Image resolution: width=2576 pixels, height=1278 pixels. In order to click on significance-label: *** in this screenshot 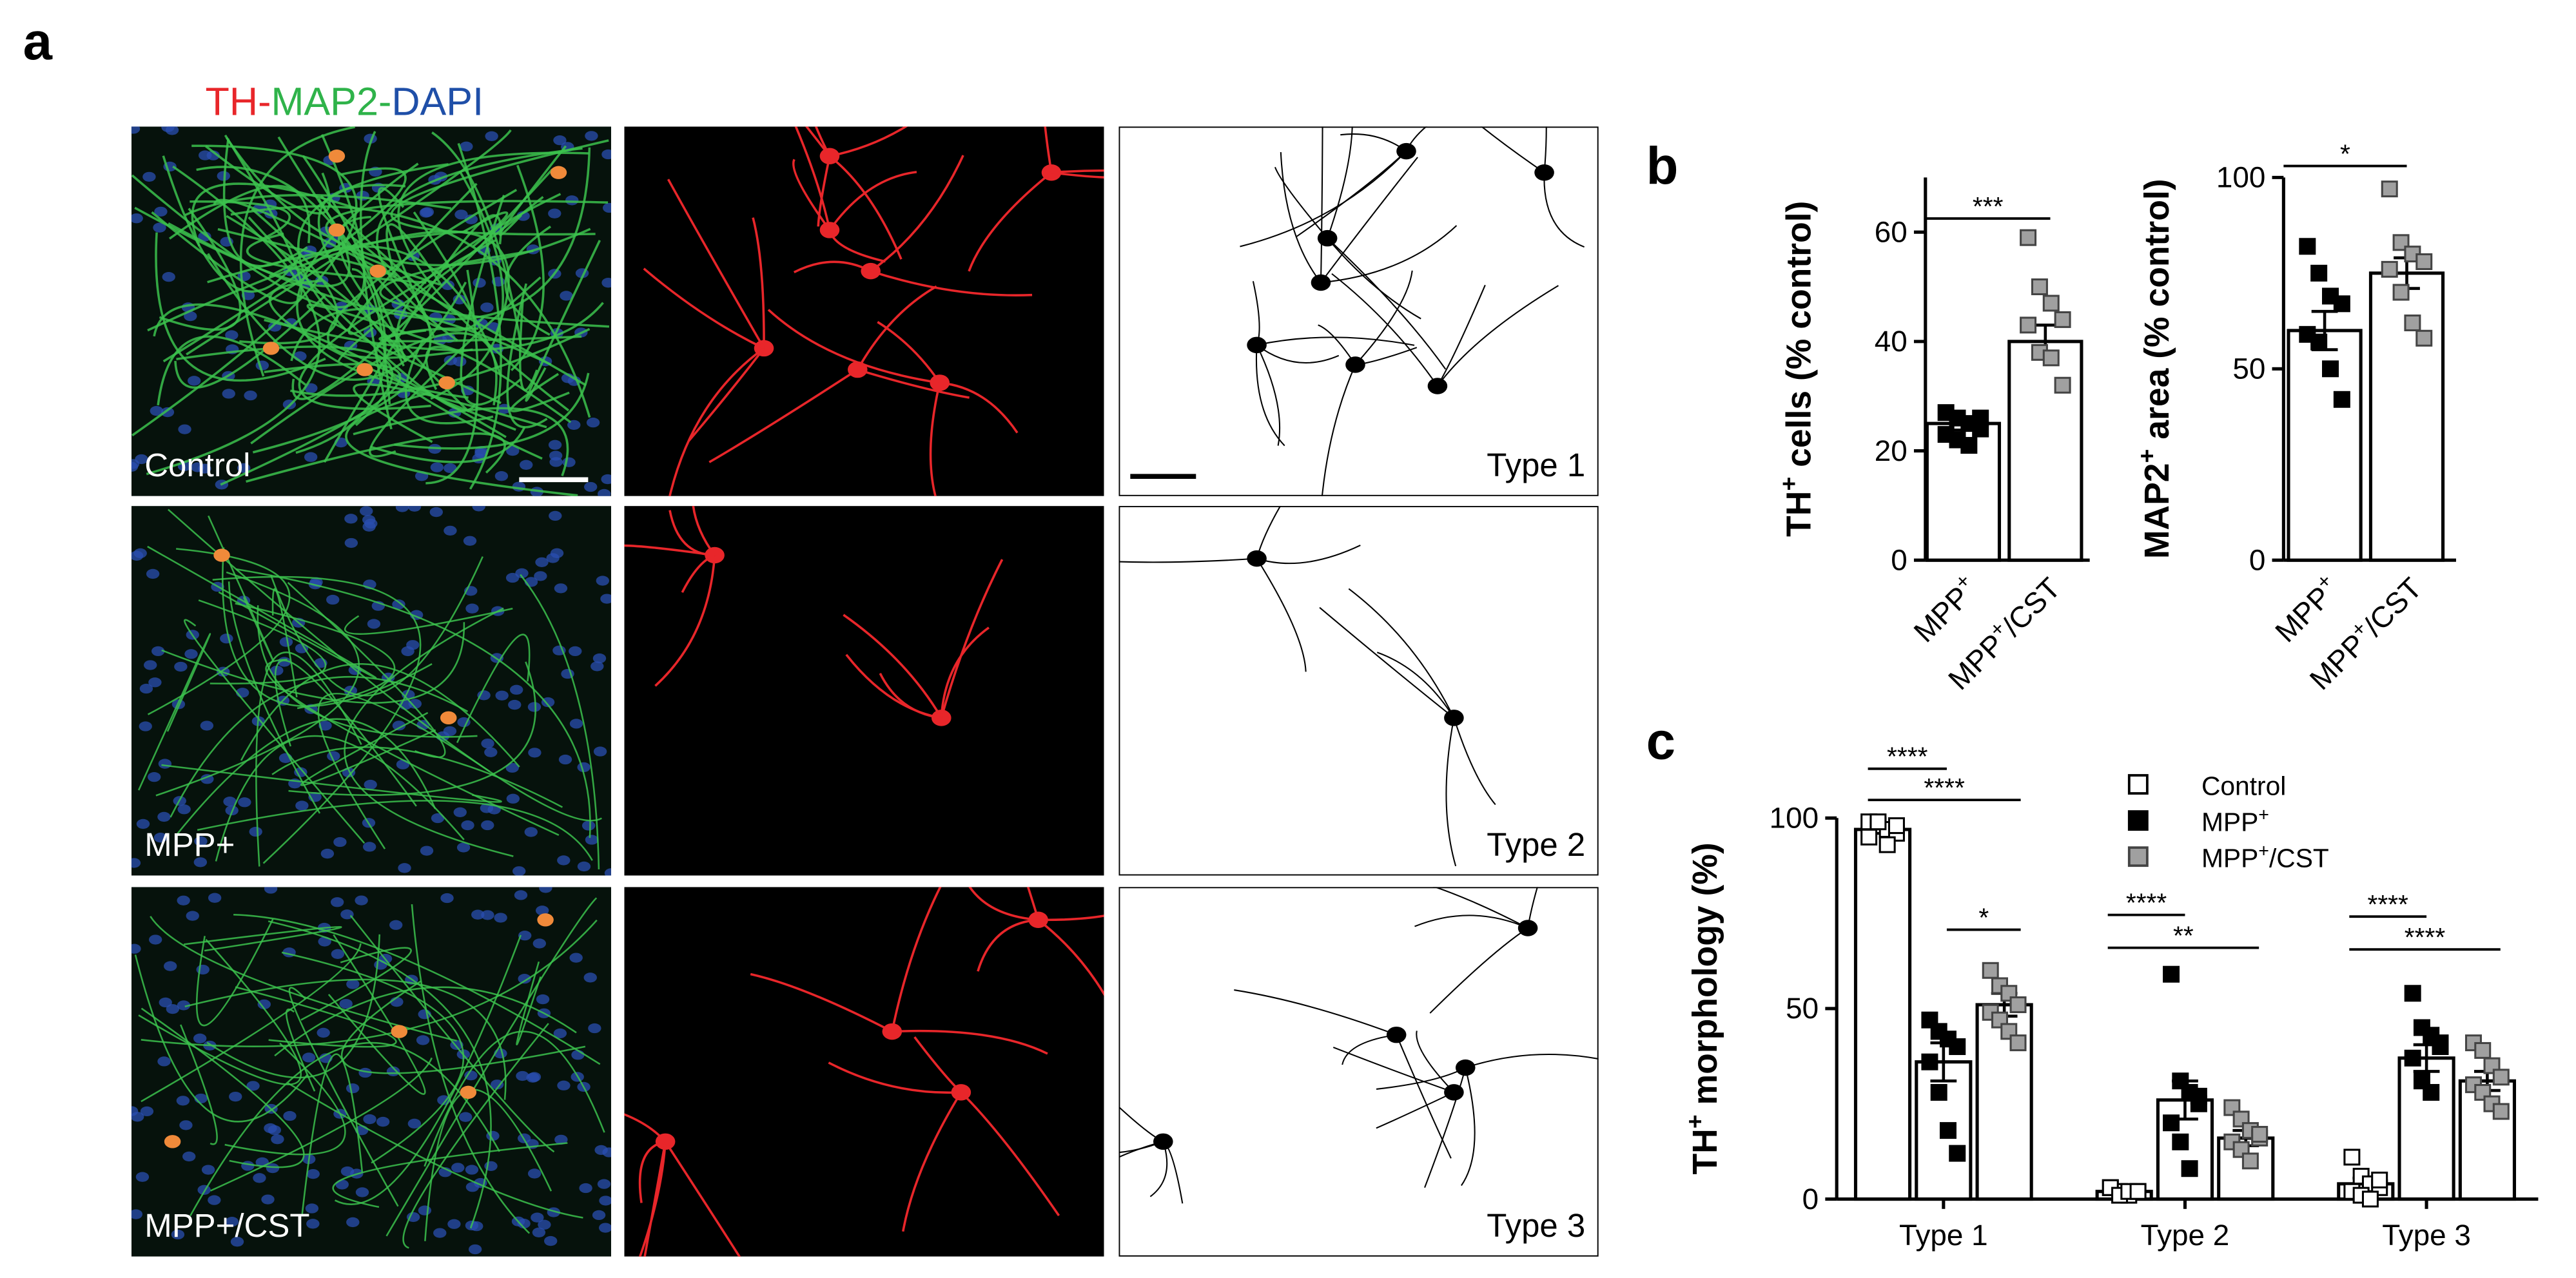, I will do `click(1988, 206)`.